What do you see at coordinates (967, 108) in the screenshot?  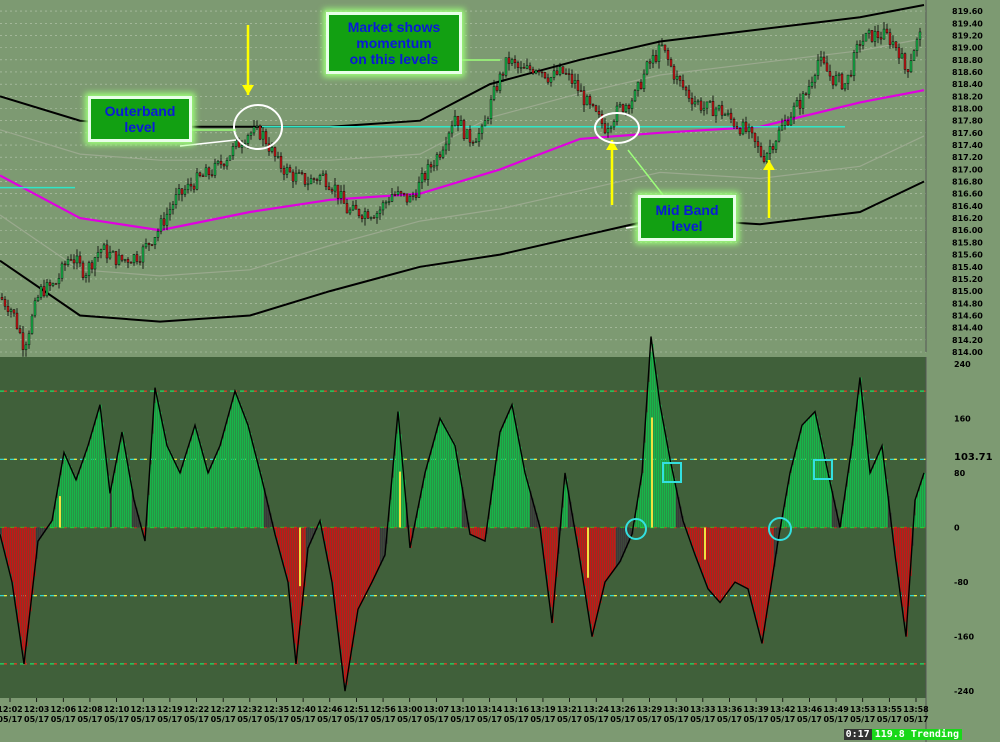 I see `price-tick-label: 818.00` at bounding box center [967, 108].